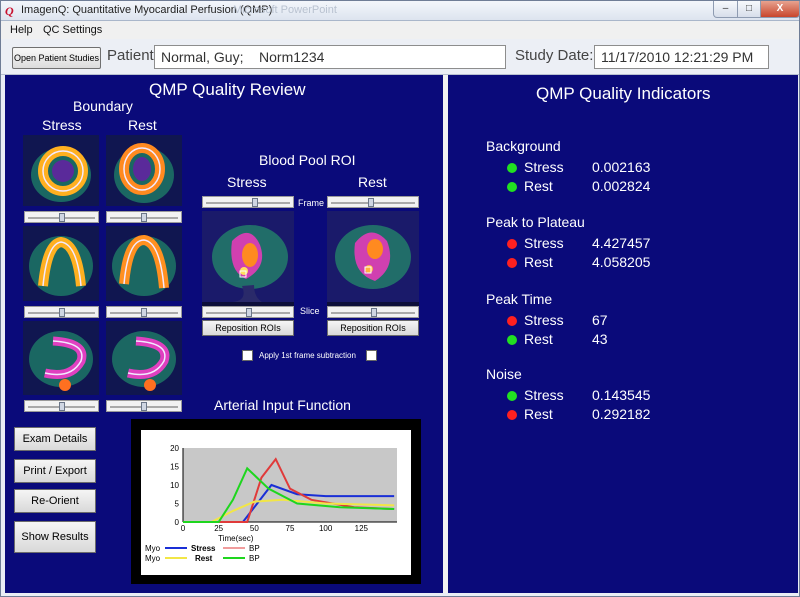 The height and width of the screenshot is (597, 800). Describe the element at coordinates (621, 186) in the screenshot. I see `indicator-row-value: 0.002824` at that location.